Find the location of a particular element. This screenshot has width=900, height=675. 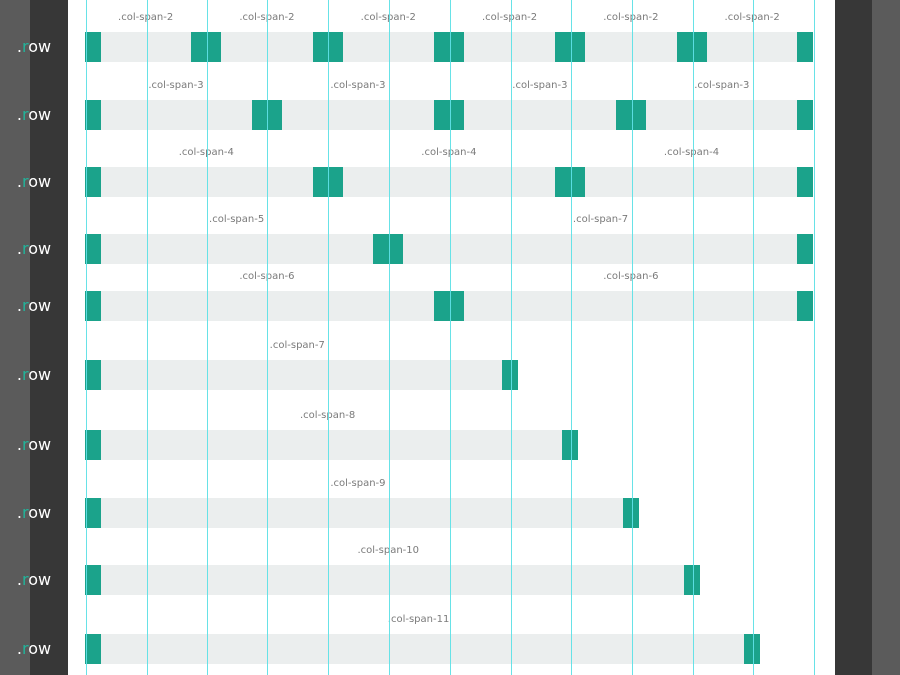

span-label: .col-span-7 is located at coordinates (600, 219).